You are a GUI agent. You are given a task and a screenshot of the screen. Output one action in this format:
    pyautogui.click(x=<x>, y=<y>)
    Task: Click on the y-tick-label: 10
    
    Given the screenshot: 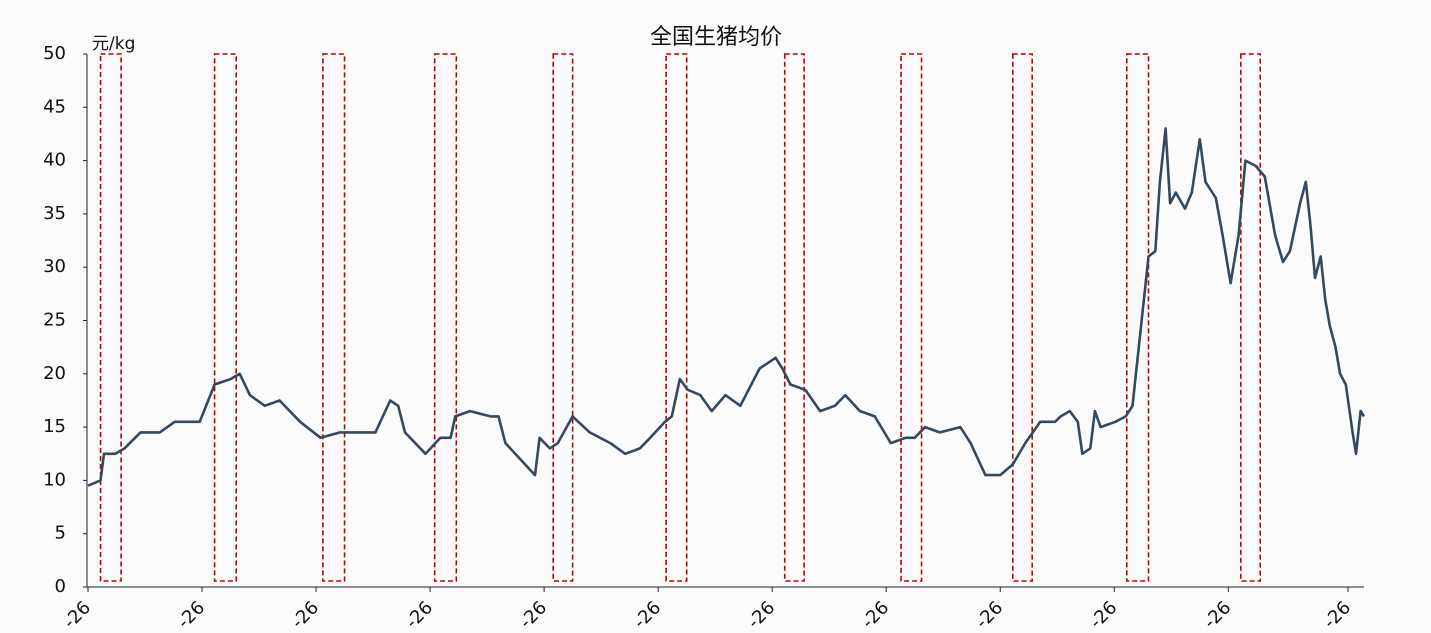 What is the action you would take?
    pyautogui.click(x=54, y=479)
    